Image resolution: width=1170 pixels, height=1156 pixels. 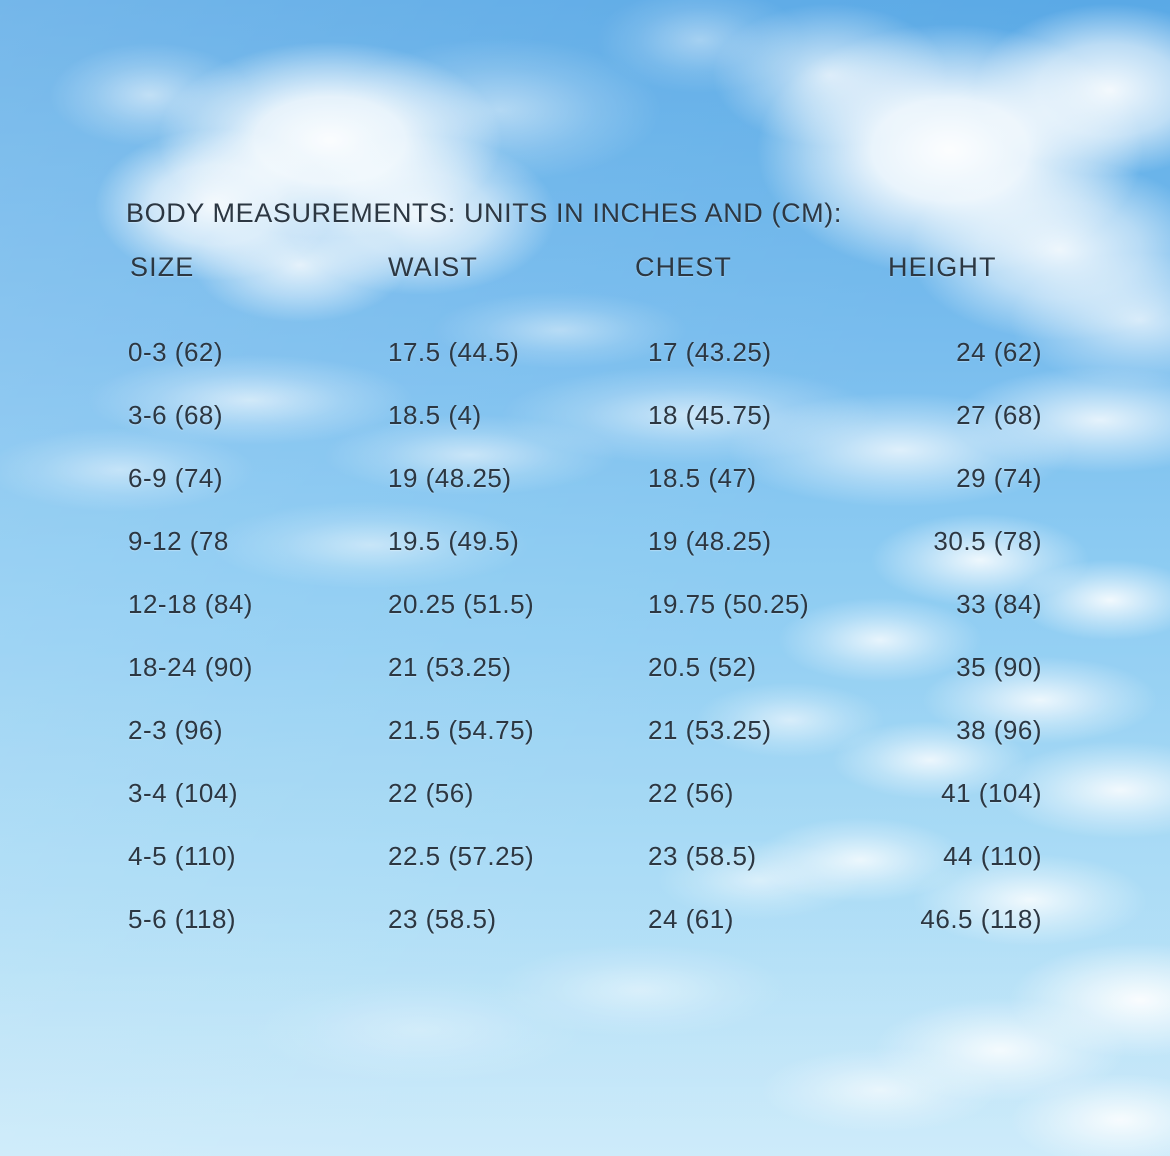 I want to click on cell-size: 4-5 (110), so click(x=182, y=856).